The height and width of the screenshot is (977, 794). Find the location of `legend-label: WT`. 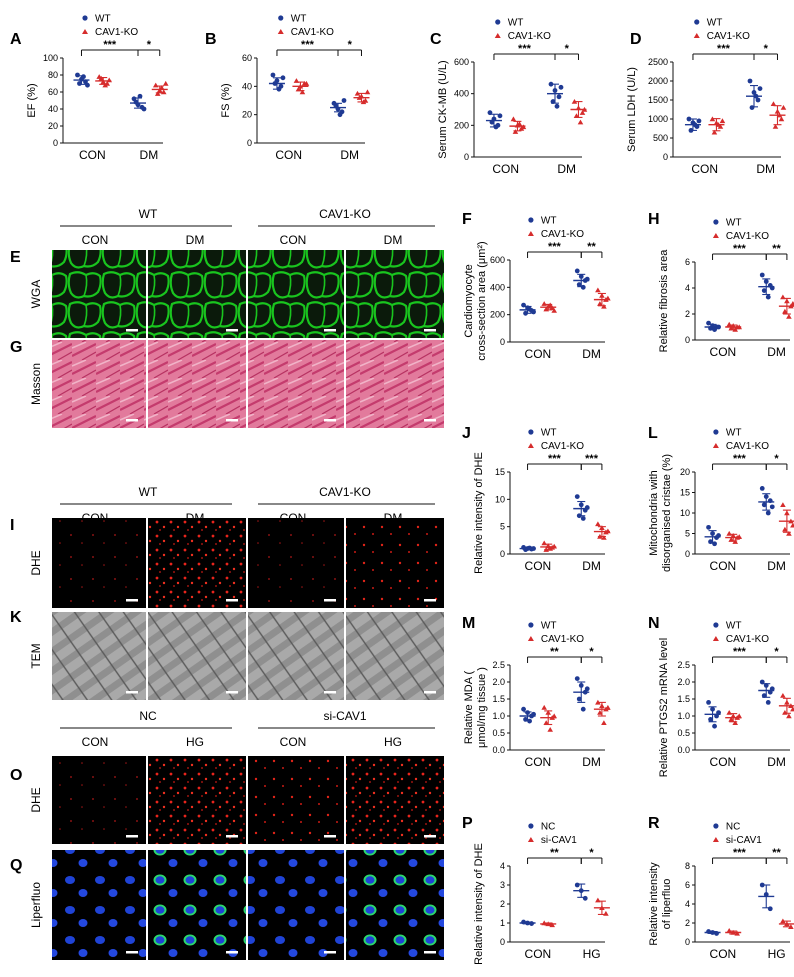

legend-label: WT is located at coordinates (299, 19).